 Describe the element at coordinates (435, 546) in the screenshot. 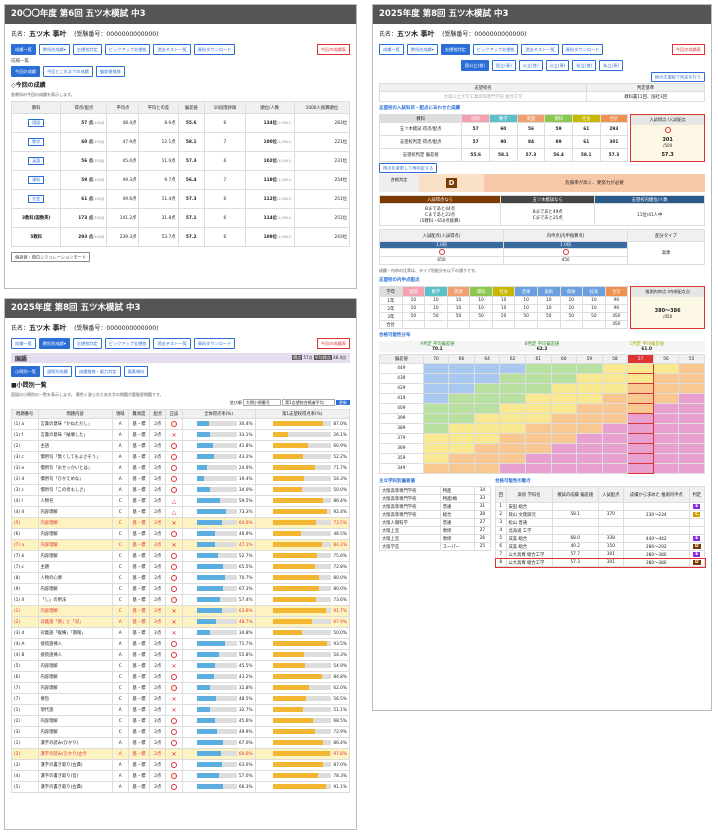

I see `table-row: 大阪学芸 スーパー 25` at that location.